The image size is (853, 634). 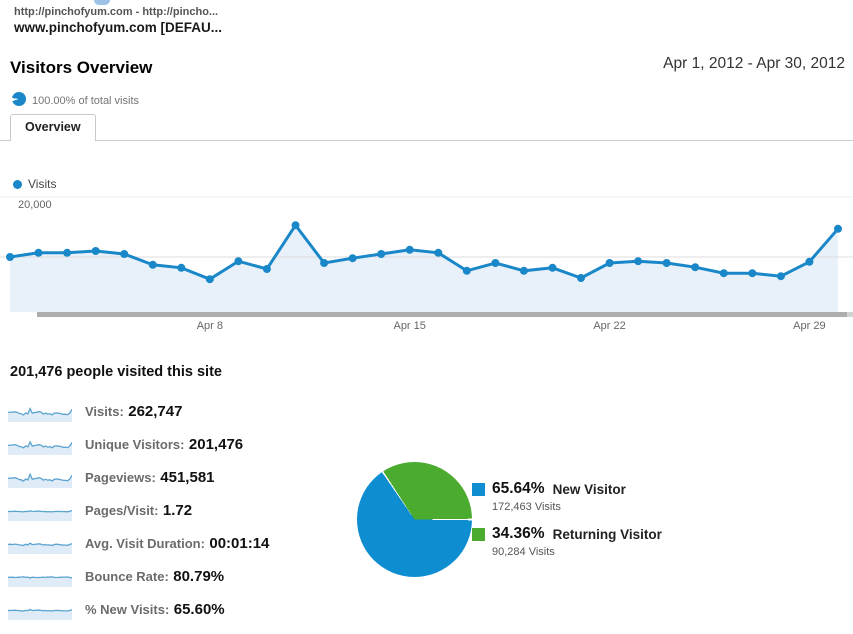 I want to click on metric-label: Bounce Rate:, so click(x=127, y=576).